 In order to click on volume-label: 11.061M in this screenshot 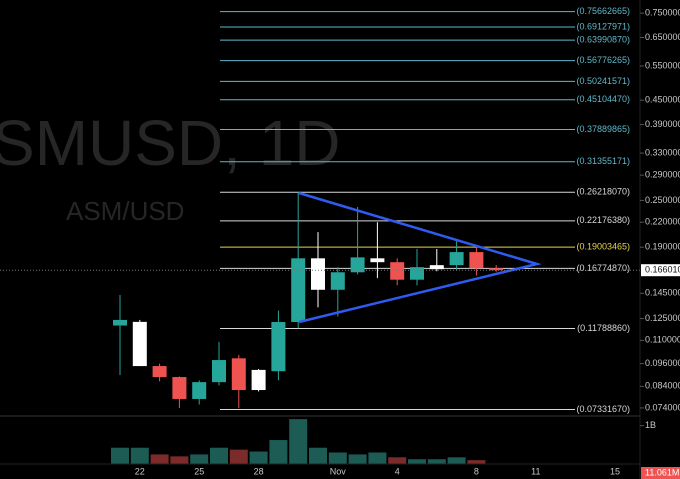, I will do `click(662, 472)`.